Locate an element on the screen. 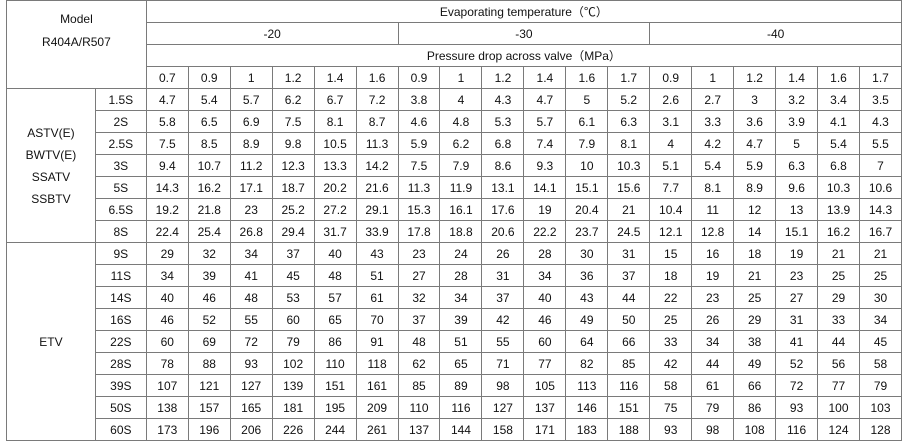  model-group-name: SSBTV is located at coordinates (51, 198).